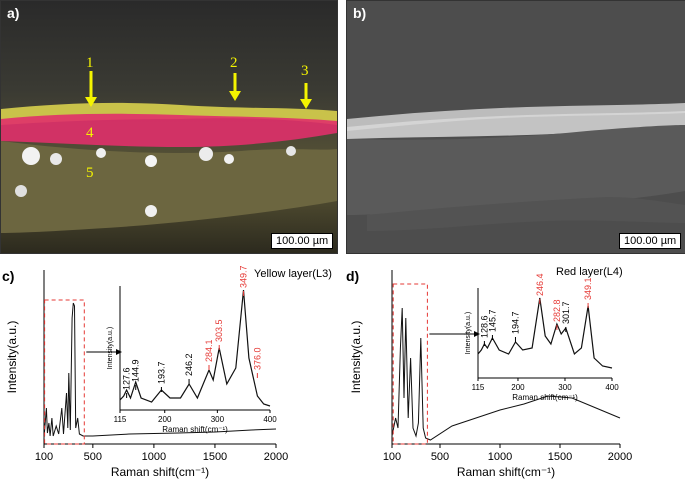  Describe the element at coordinates (515, 322) in the screenshot. I see `peak-label: 194.7` at that location.